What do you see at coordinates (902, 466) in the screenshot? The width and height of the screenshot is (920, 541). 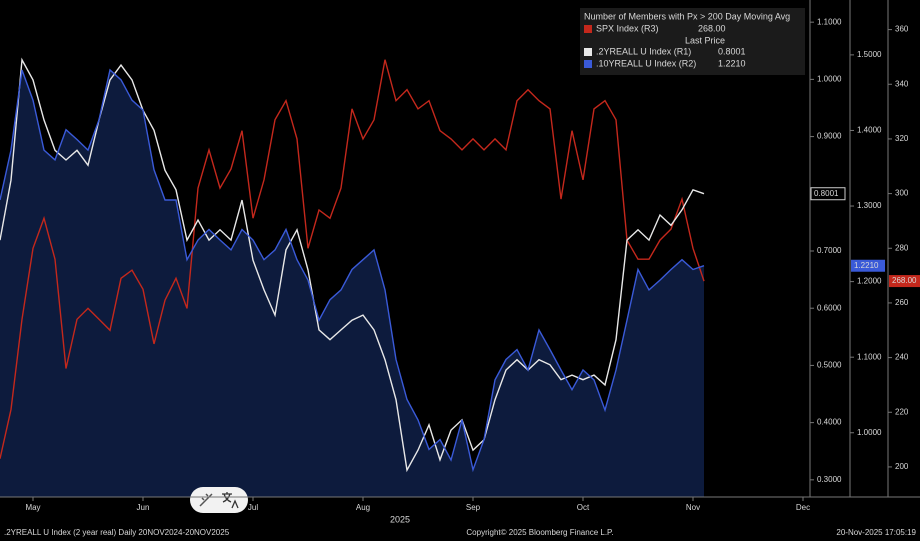 I see `y-tick-label: 200` at bounding box center [902, 466].